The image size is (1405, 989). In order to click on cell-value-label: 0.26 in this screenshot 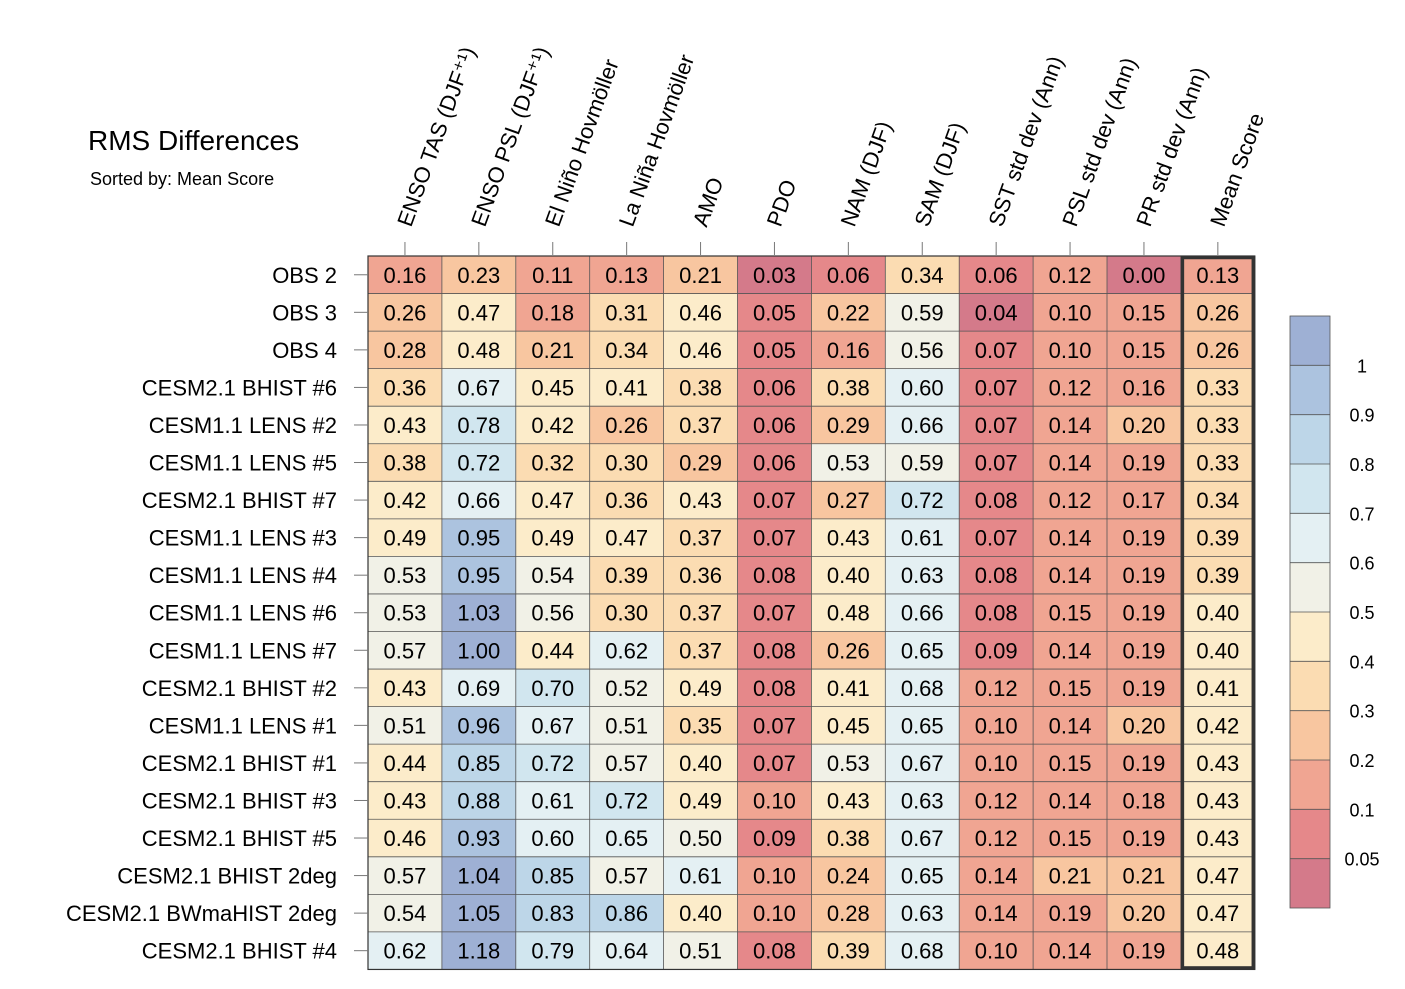, I will do `click(626, 425)`.